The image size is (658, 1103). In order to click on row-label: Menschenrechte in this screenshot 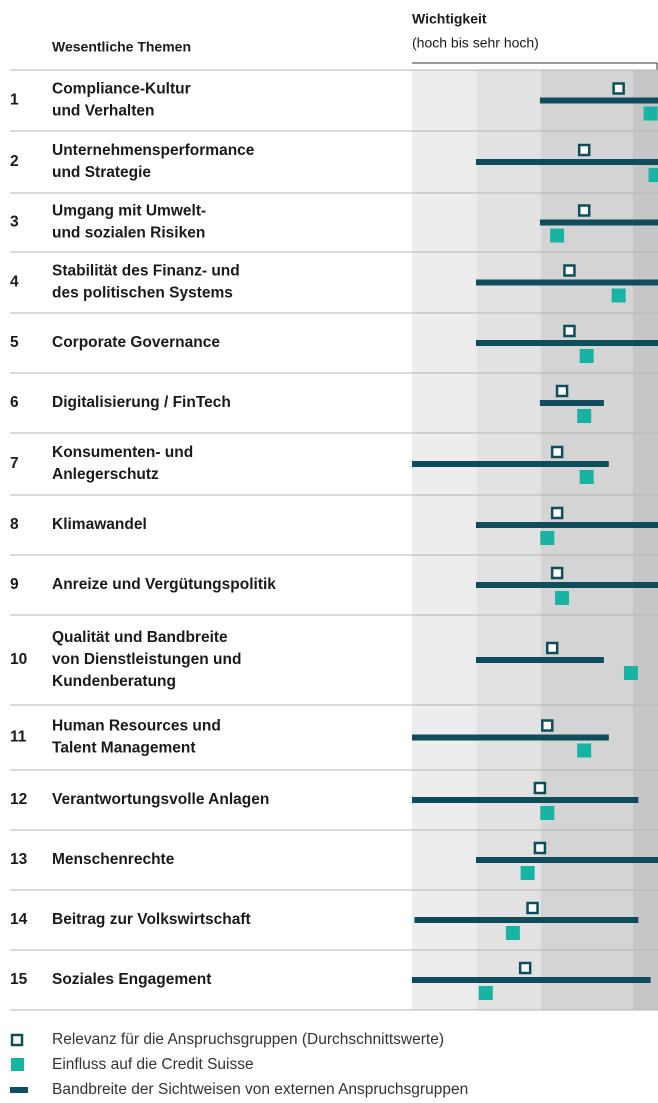, I will do `click(113, 859)`.